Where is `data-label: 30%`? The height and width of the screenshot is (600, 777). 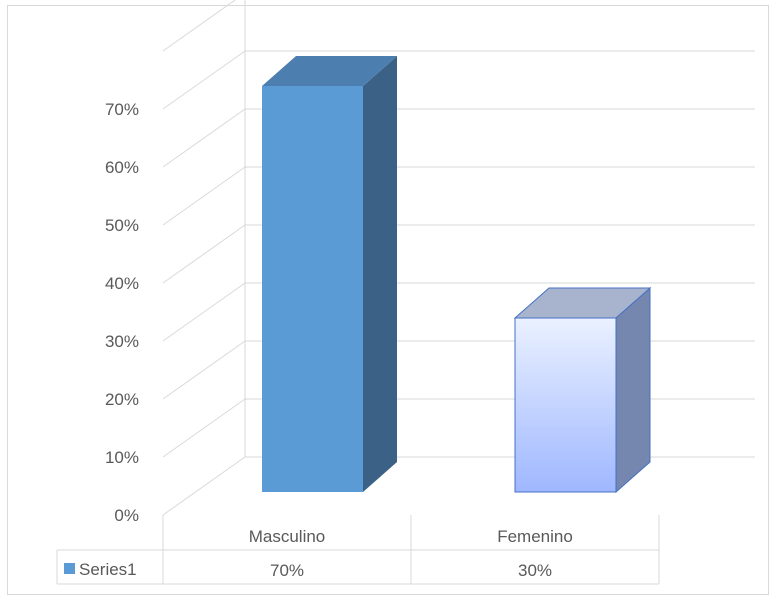
data-label: 30% is located at coordinates (535, 570).